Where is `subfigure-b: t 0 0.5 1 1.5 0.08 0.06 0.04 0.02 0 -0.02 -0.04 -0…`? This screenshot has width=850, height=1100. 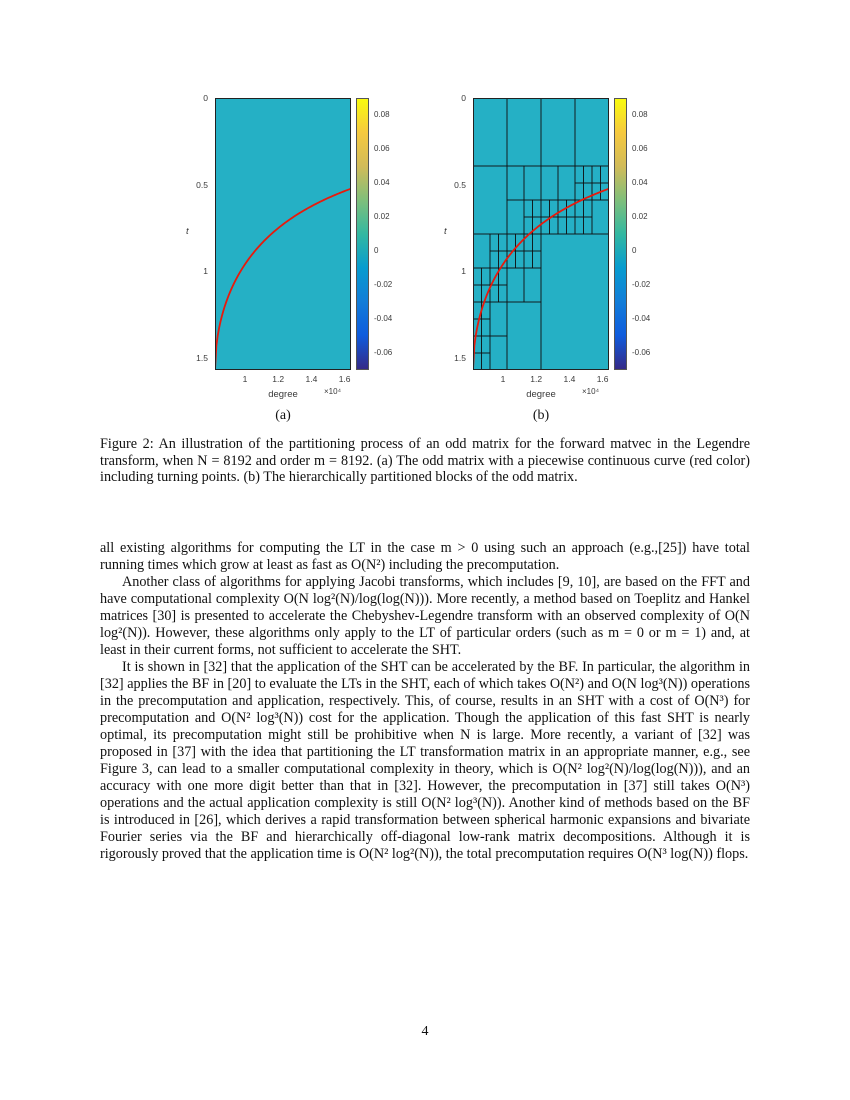 subfigure-b: t 0 0.5 1 1.5 0.08 0.06 0.04 0.02 0 -0.02 -0.04 -0… is located at coordinates (554, 257).